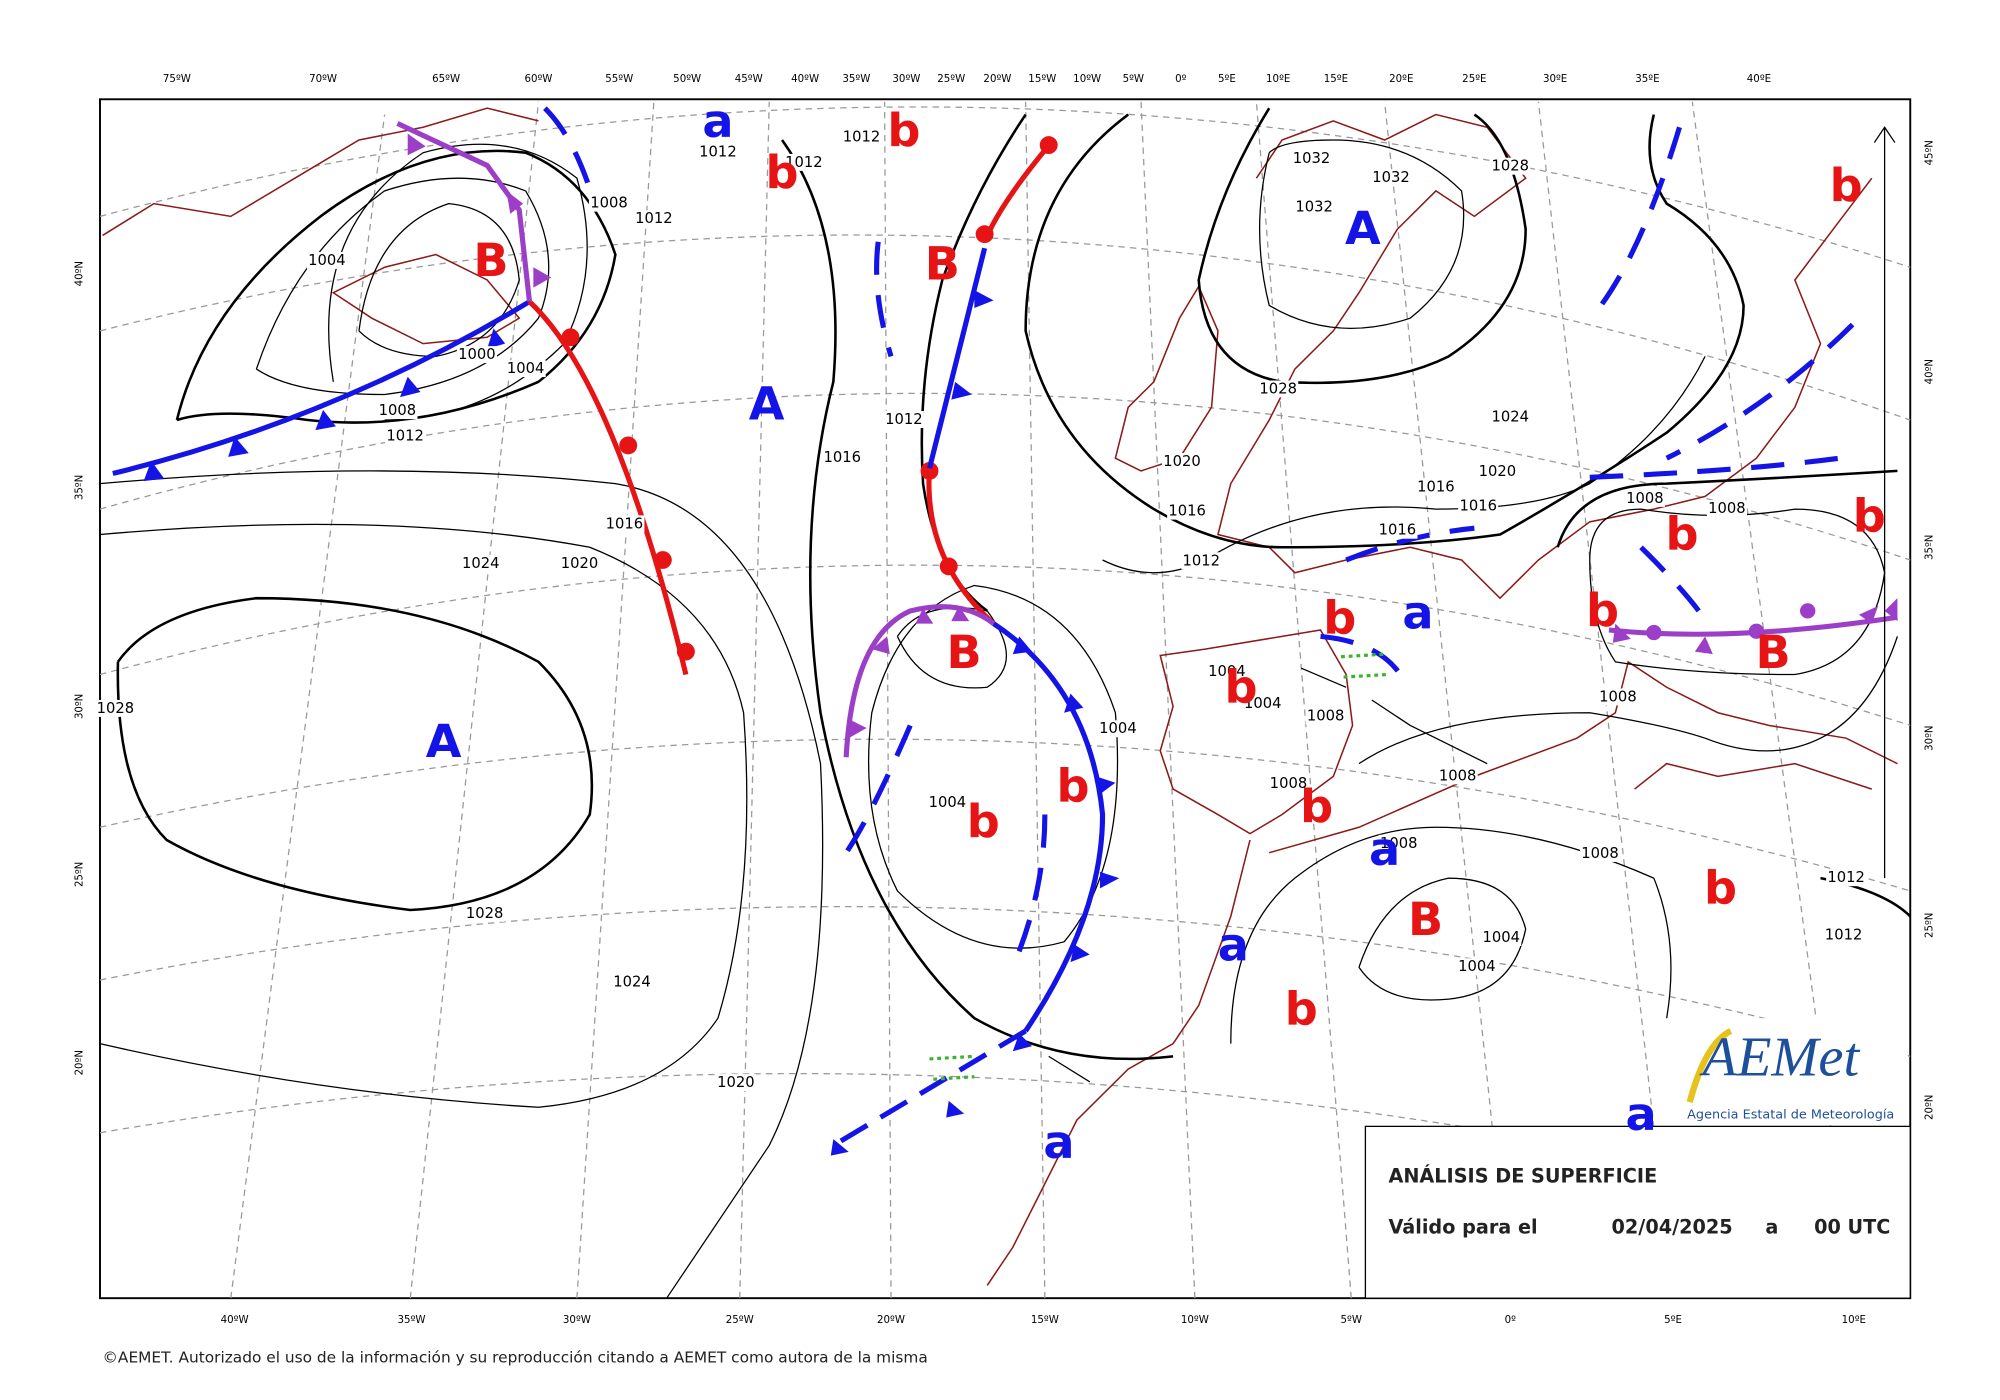 This screenshot has height=1400, width=2000. Describe the element at coordinates (580, 563) in the screenshot. I see `isobar-label: 1020` at that location.